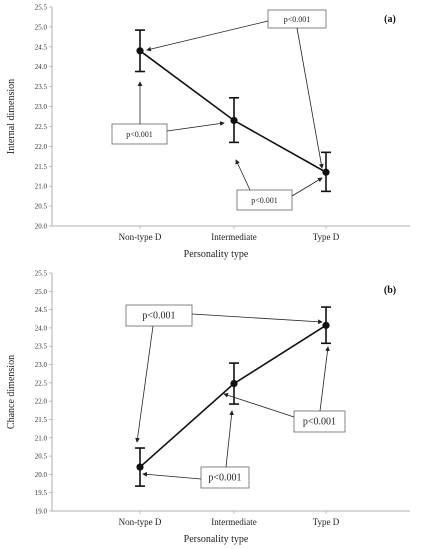 Image resolution: width=430 pixels, height=550 pixels. I want to click on y-axis-label: Chance dimension, so click(11, 392).